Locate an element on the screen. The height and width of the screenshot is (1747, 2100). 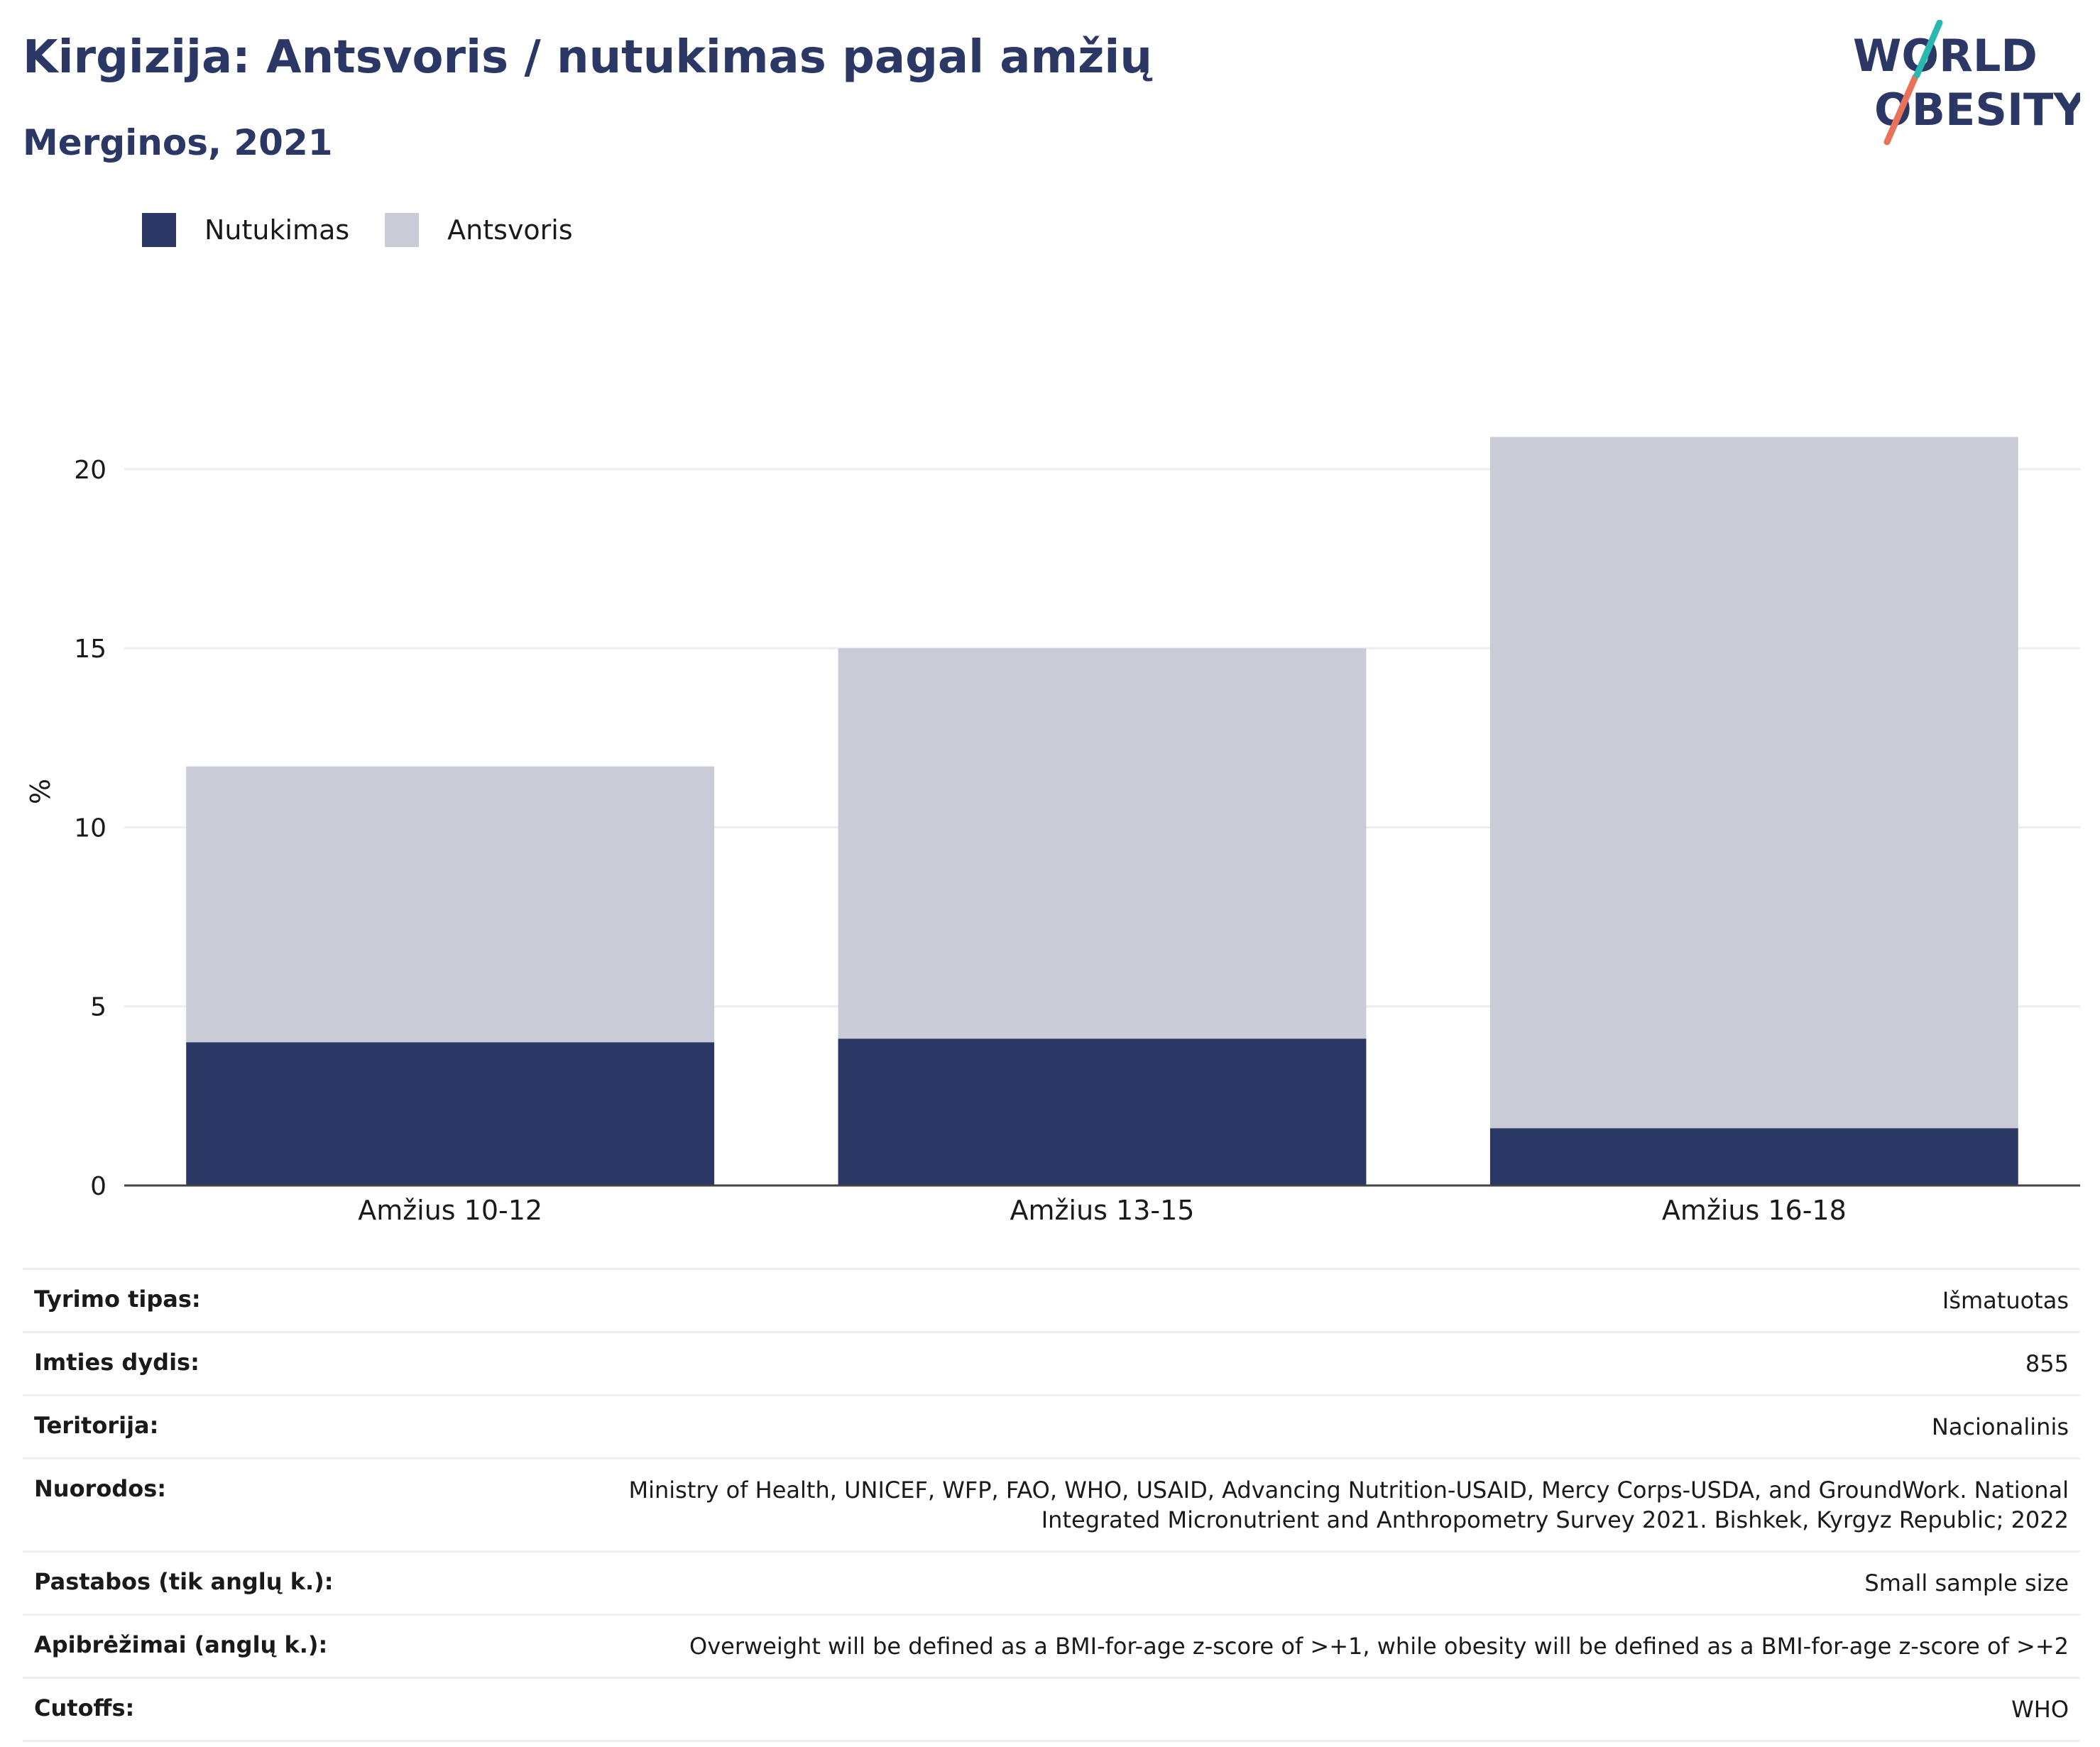
info-row-cutoffs: Cutoffs: WHO is located at coordinates (1051, 1709).